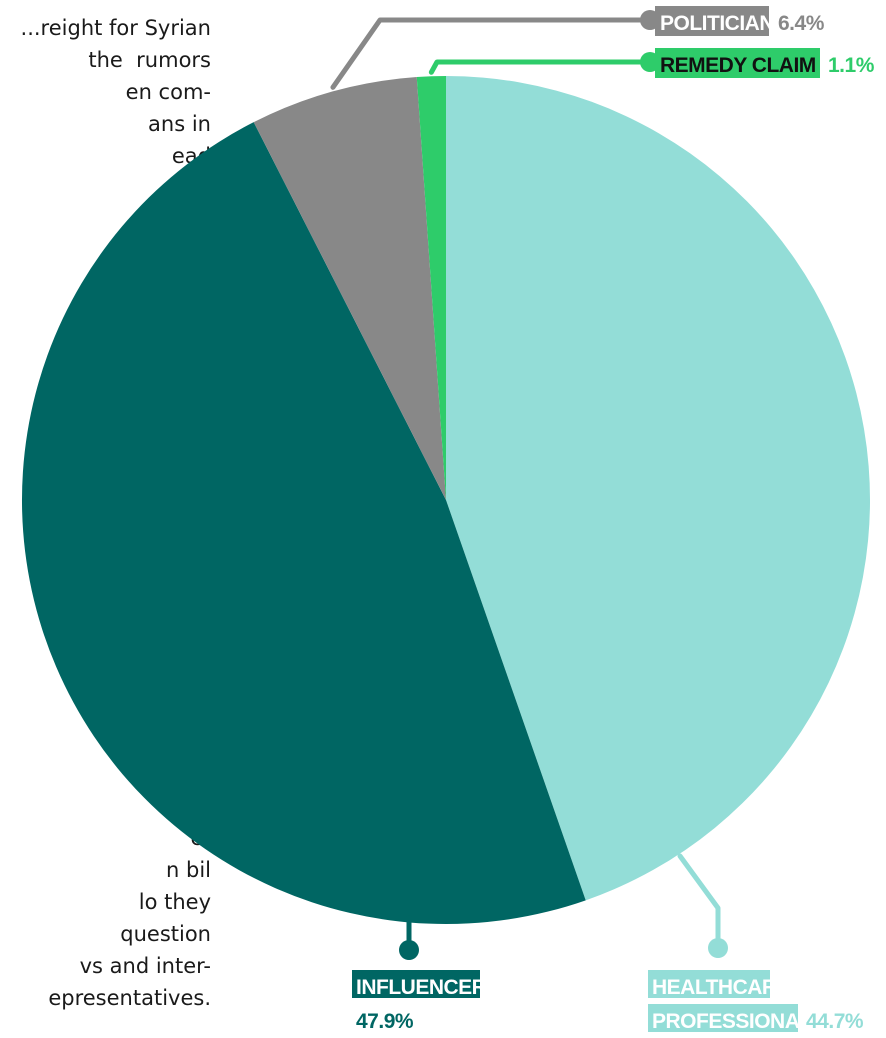 The width and height of the screenshot is (886, 1038). I want to click on healthcare-professional-label-line2: PROFESSIONAL, so click(732, 1021).